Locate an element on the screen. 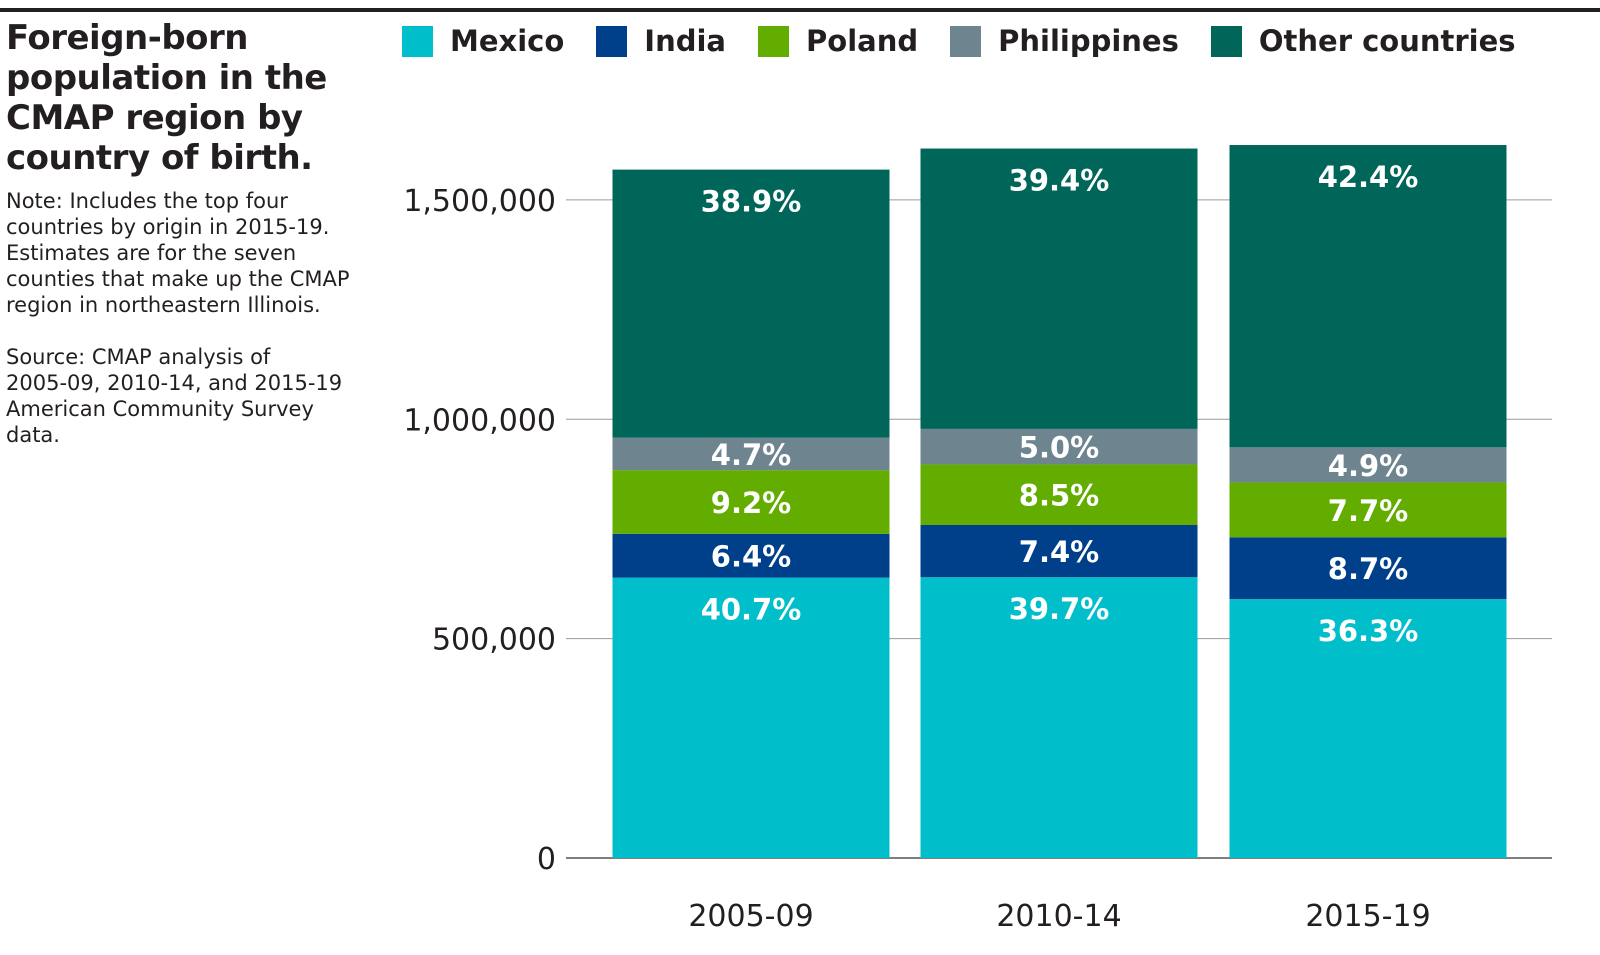 The width and height of the screenshot is (1600, 955). title-line: population in the is located at coordinates (166, 78).